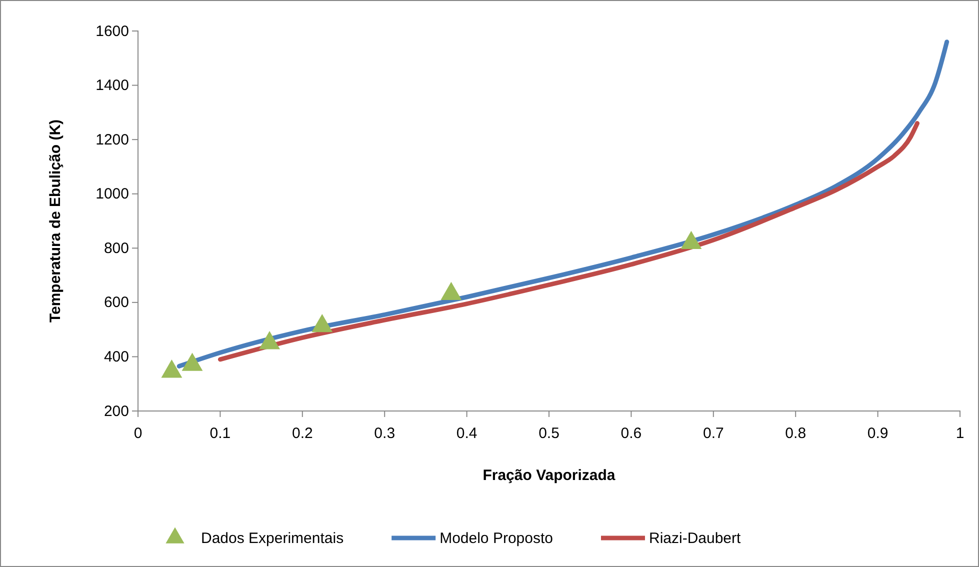 Image resolution: width=979 pixels, height=567 pixels. What do you see at coordinates (55, 221) in the screenshot?
I see `y-axis-title: Temperatura de Ebulição (K)` at bounding box center [55, 221].